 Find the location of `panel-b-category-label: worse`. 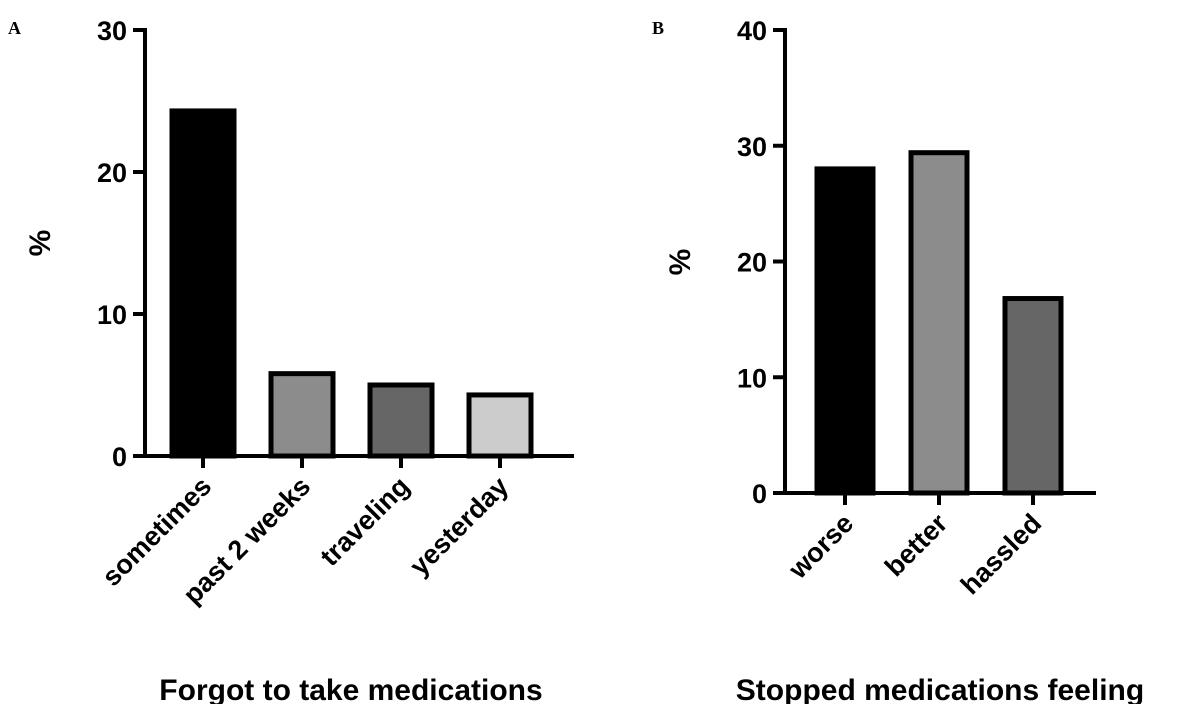

panel-b-category-label: worse is located at coordinates (820, 546).